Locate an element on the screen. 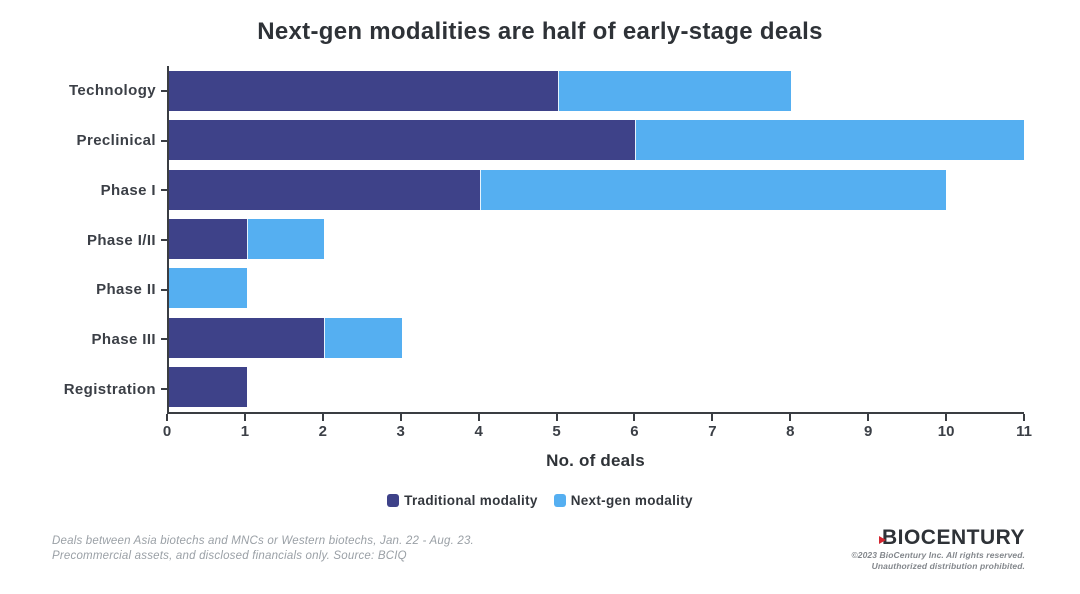 The height and width of the screenshot is (594, 1080). legend-item-nextgen: Next-gen modality is located at coordinates (623, 500).